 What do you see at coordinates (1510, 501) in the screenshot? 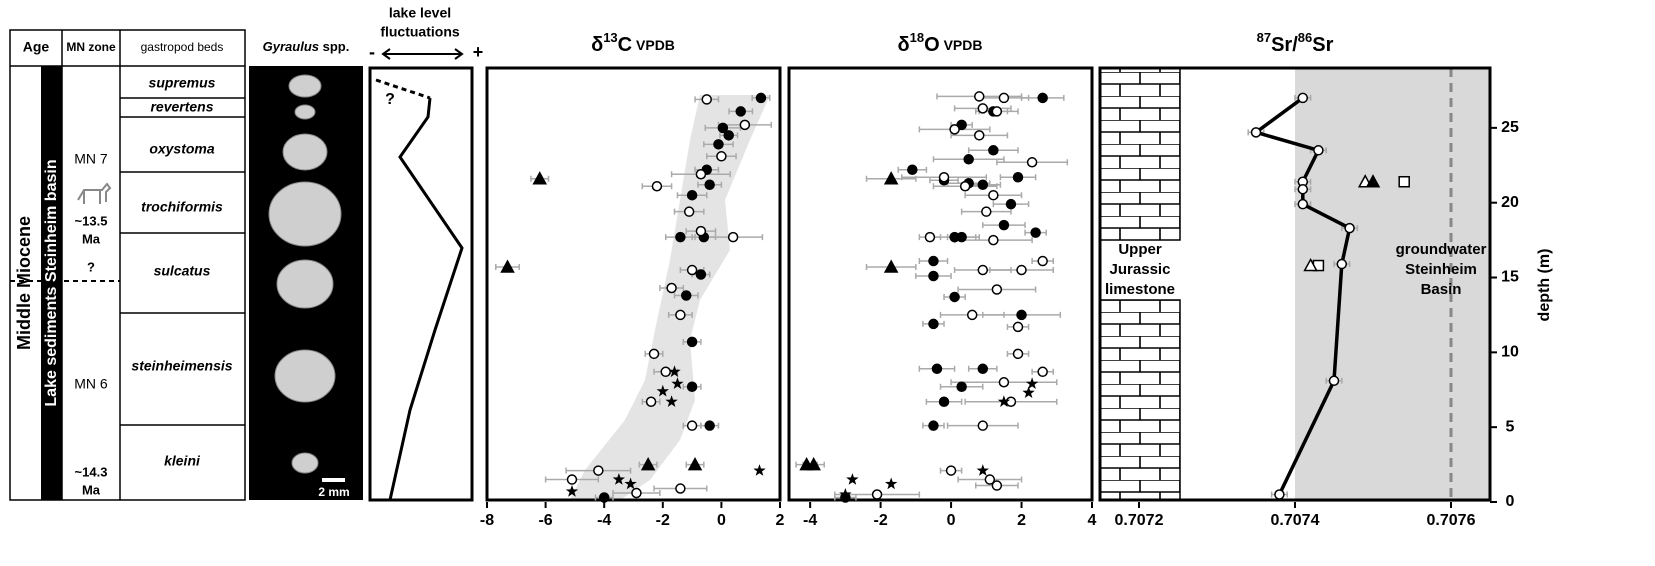
I see `y-tick-label: 0` at bounding box center [1510, 501].